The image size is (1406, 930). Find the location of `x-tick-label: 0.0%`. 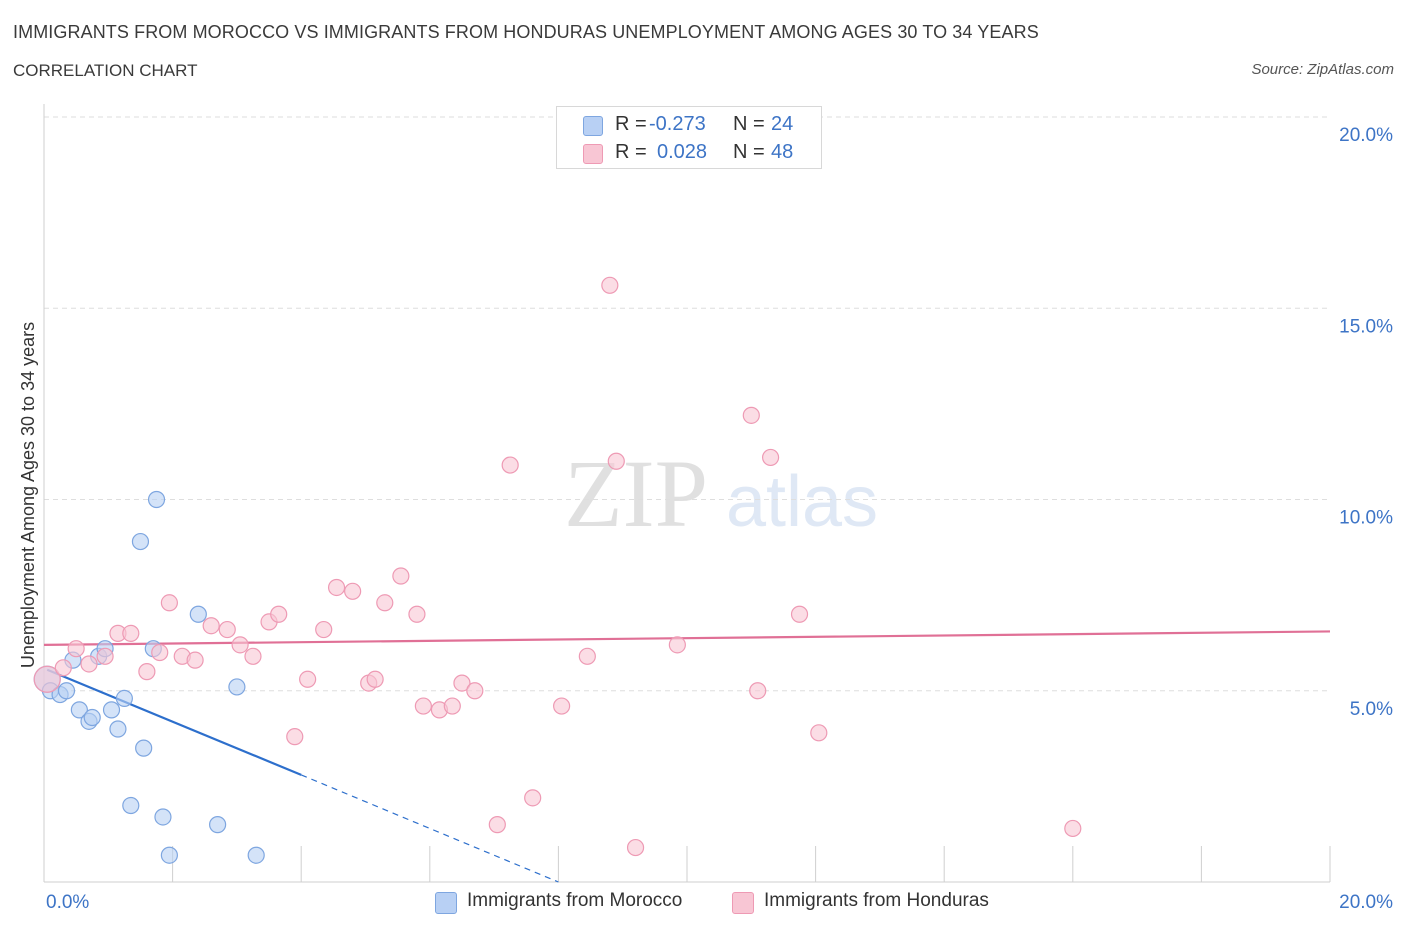

x-tick-label: 0.0% is located at coordinates (67, 902).